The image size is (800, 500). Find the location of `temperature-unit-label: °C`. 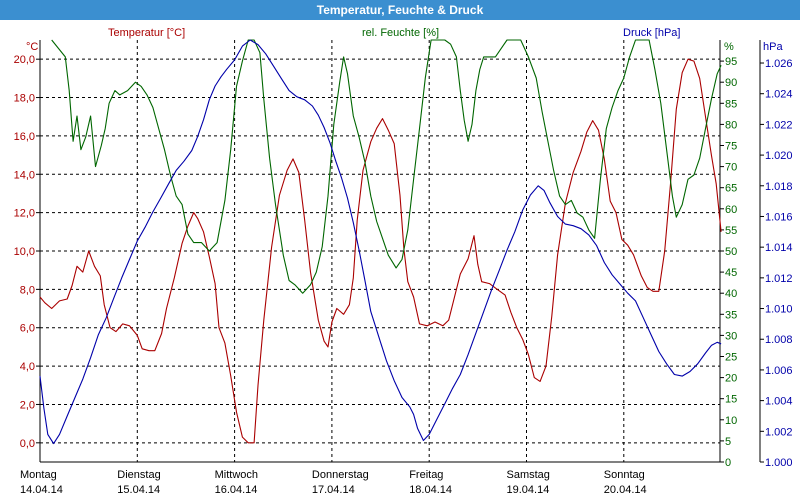

temperature-unit-label: °C is located at coordinates (32, 47).